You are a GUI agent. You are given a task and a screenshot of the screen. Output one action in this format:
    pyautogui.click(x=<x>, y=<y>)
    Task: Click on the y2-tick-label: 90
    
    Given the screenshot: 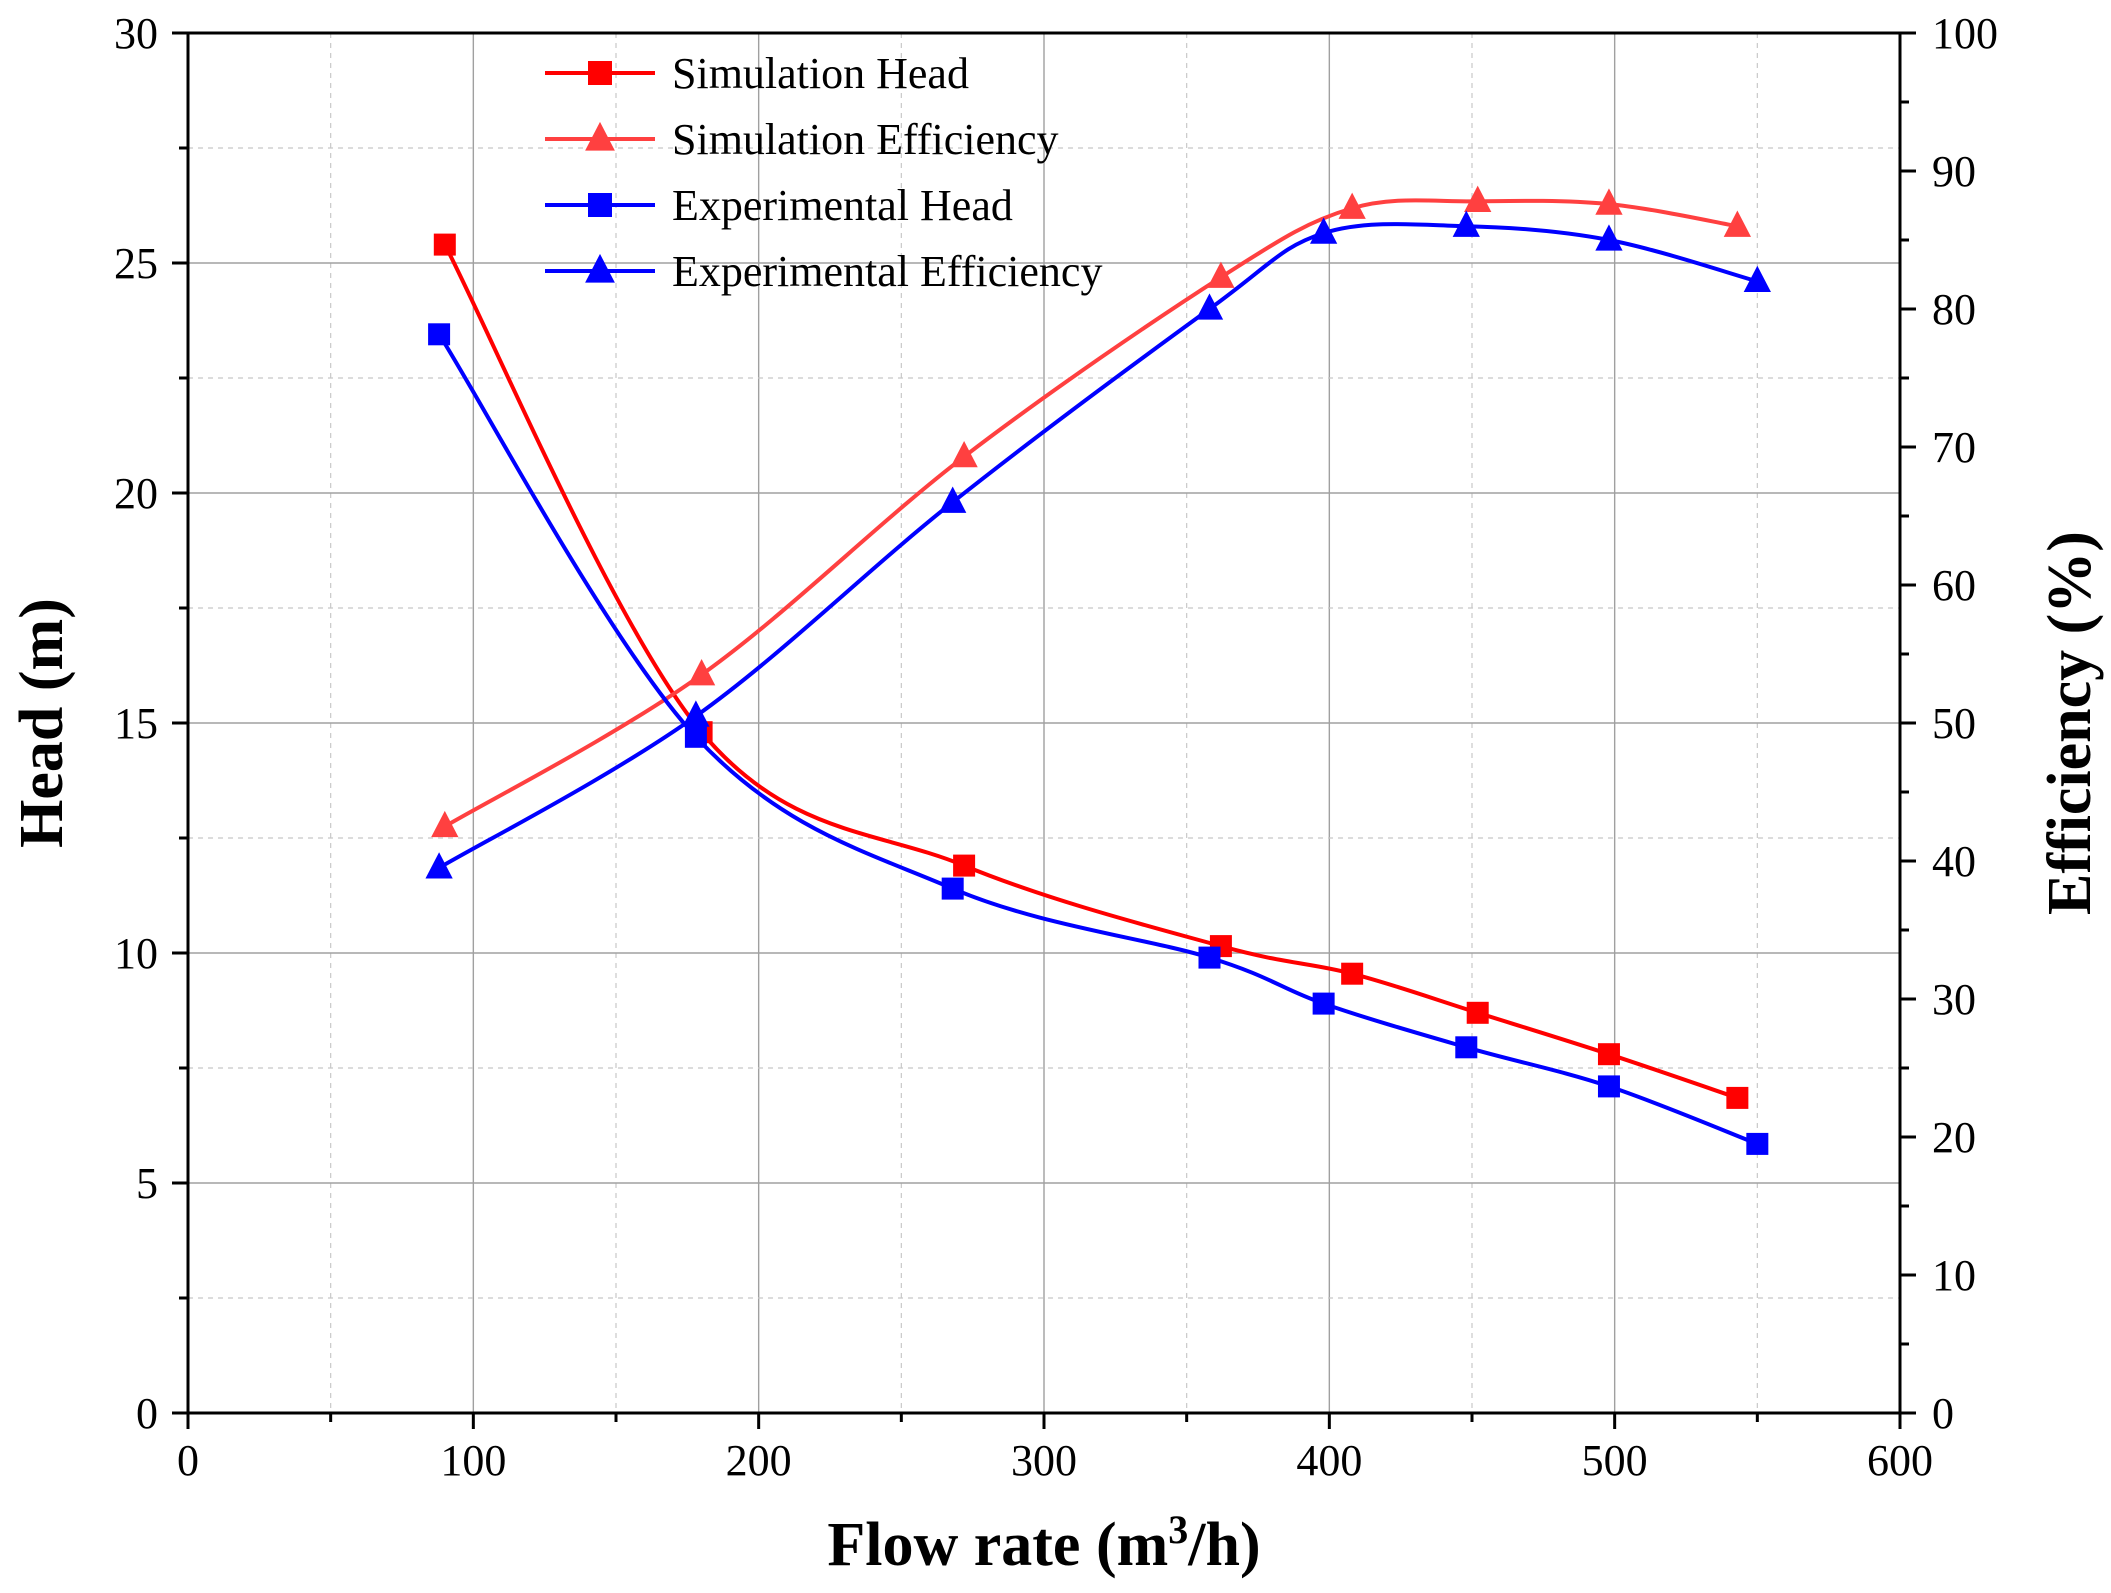 What is the action you would take?
    pyautogui.click(x=1954, y=171)
    